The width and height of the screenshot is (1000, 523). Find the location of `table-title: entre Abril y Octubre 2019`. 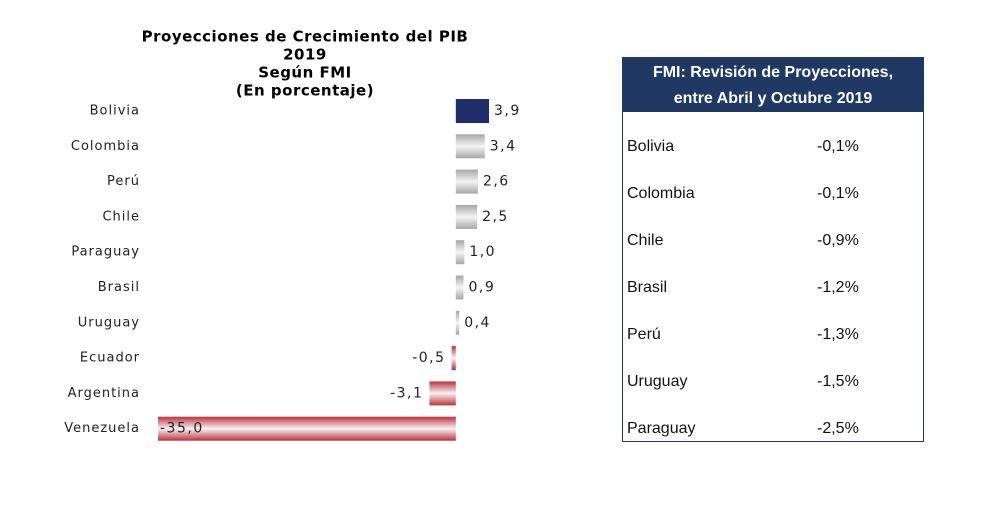

table-title: entre Abril y Octubre 2019 is located at coordinates (773, 98).